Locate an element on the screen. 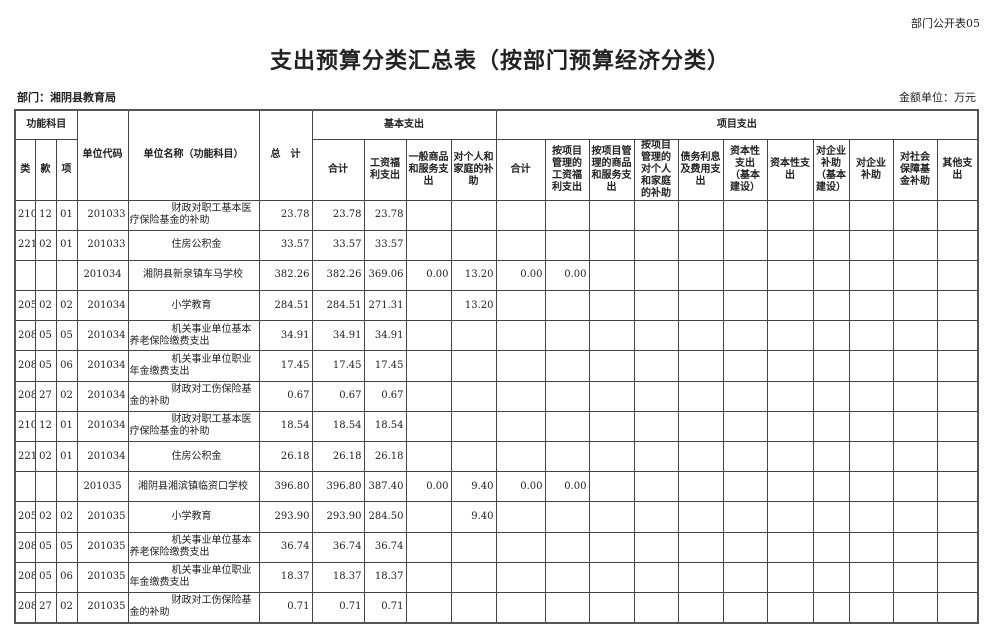  cell-unit-name: 住房公积金 is located at coordinates (193, 456).